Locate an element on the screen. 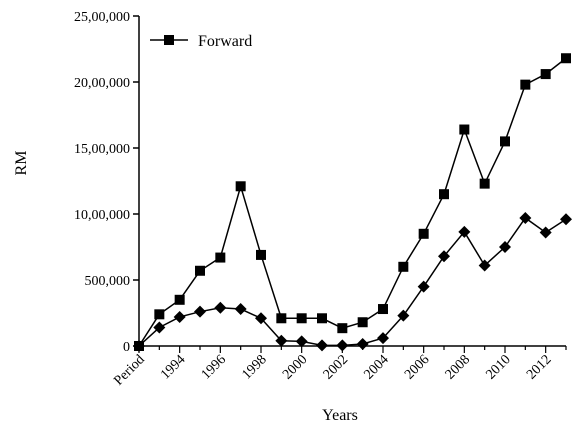 Image resolution: width=574 pixels, height=426 pixels. legend: Forward is located at coordinates (201, 41).